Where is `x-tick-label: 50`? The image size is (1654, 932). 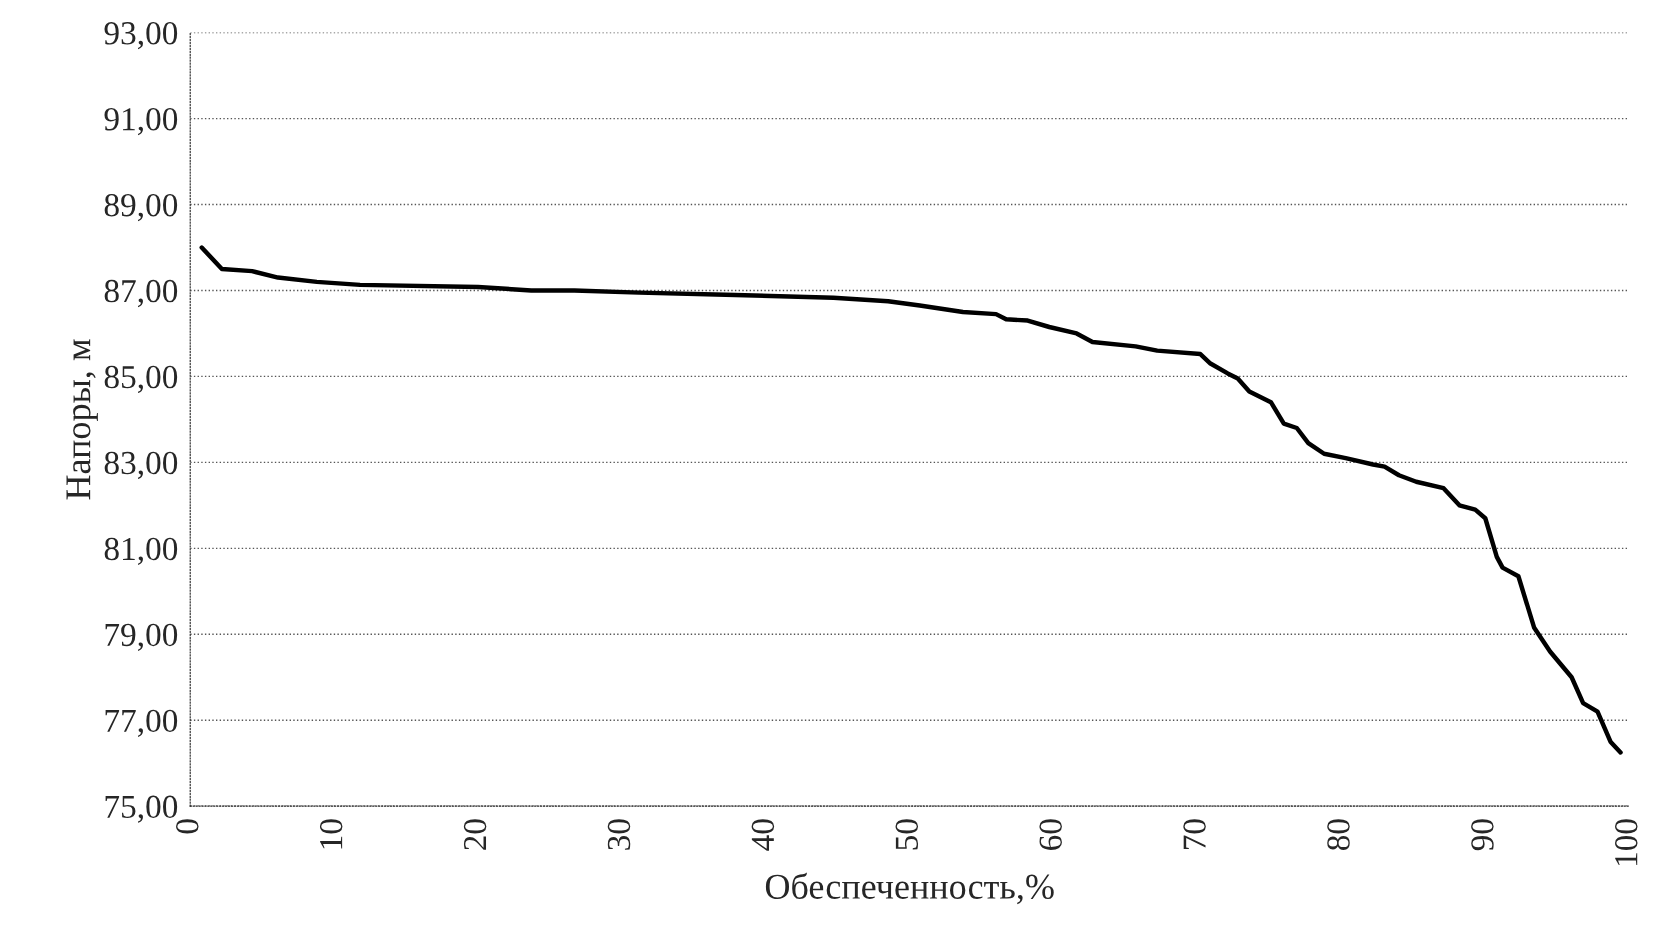 x-tick-label: 50 is located at coordinates (907, 834).